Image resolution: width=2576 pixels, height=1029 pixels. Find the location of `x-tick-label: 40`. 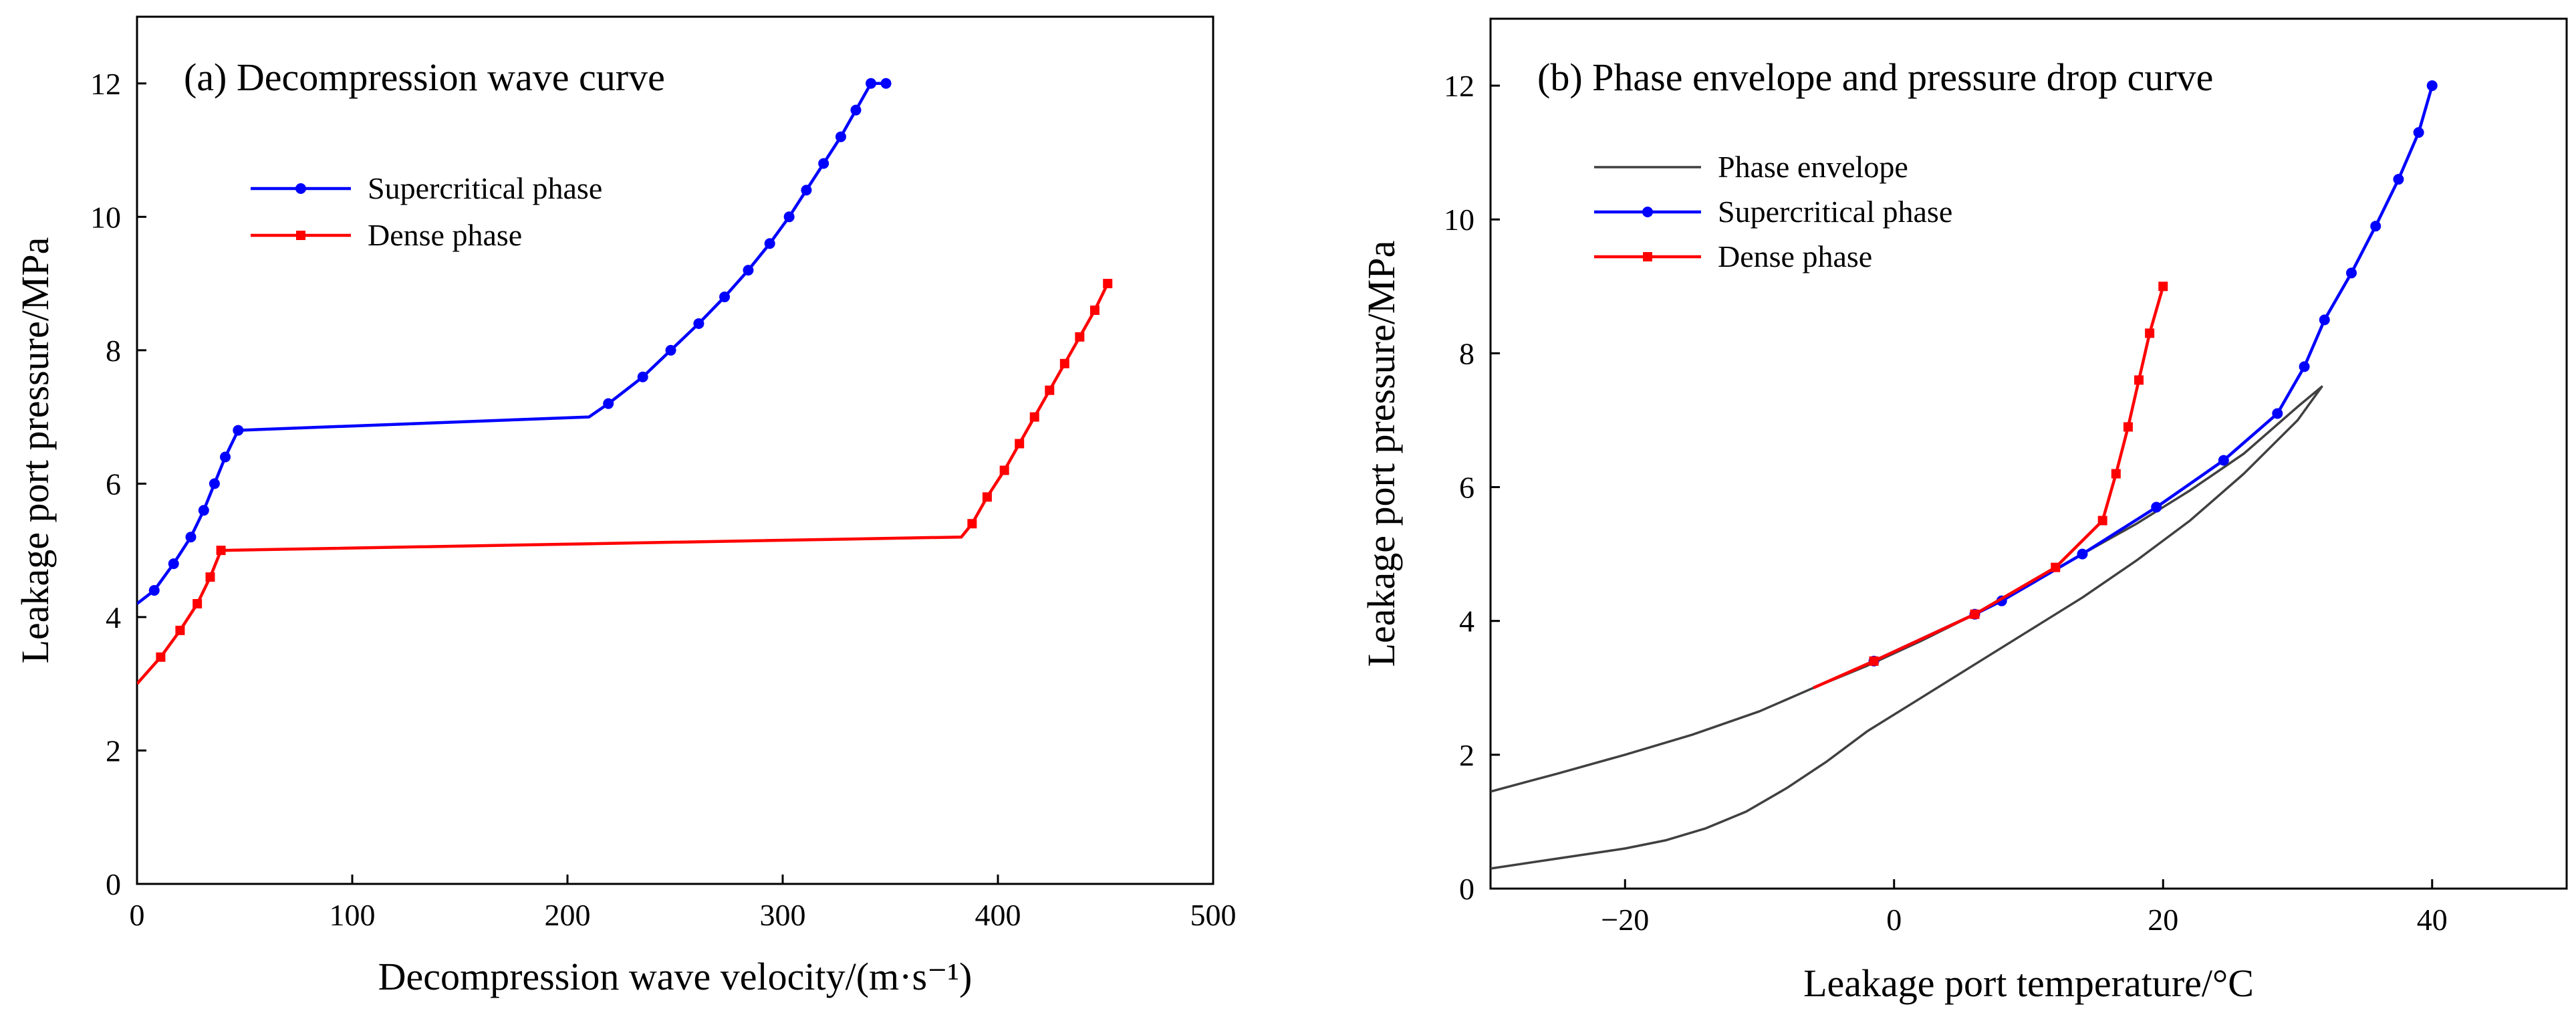

x-tick-label: 40 is located at coordinates (2432, 920).